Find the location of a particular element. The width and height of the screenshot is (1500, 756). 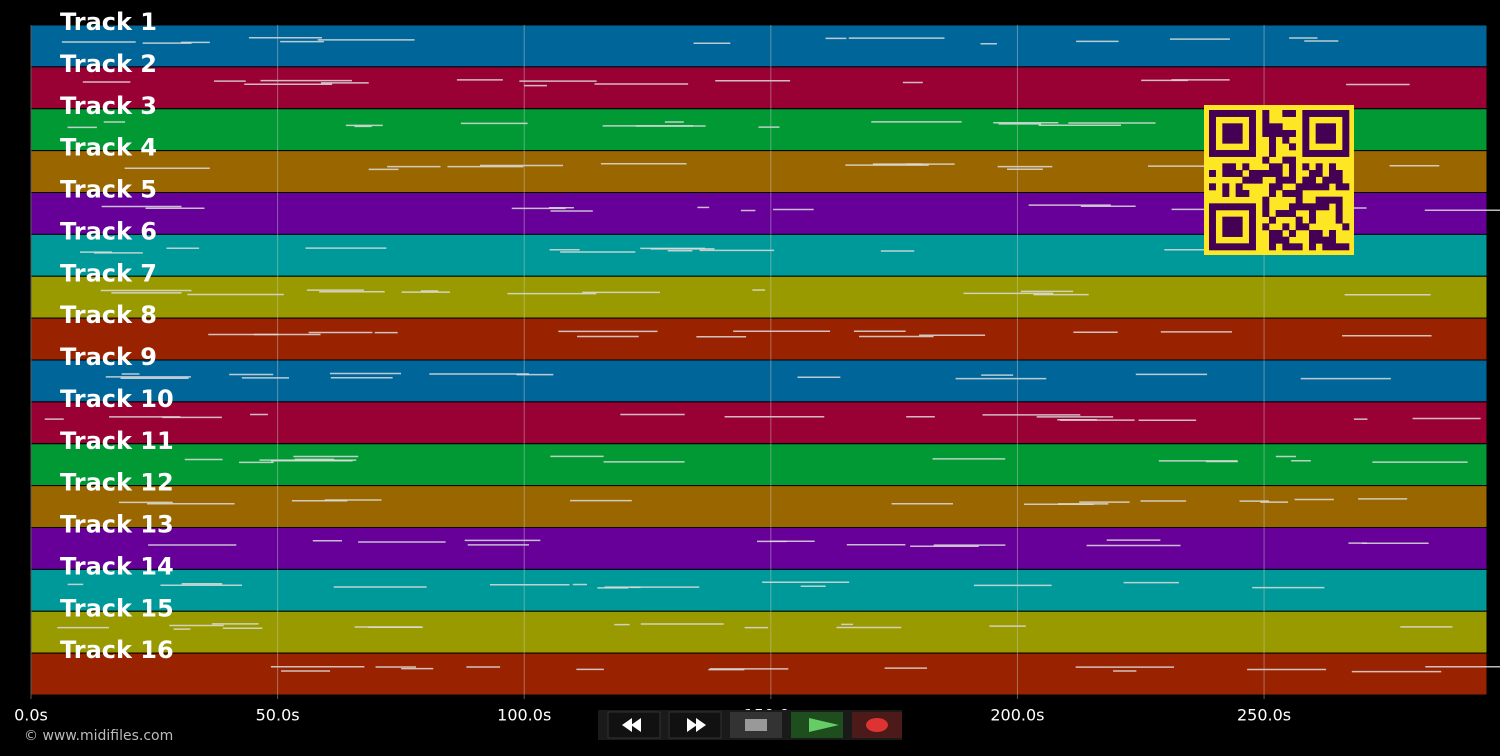

stop-button is located at coordinates (756, 725).